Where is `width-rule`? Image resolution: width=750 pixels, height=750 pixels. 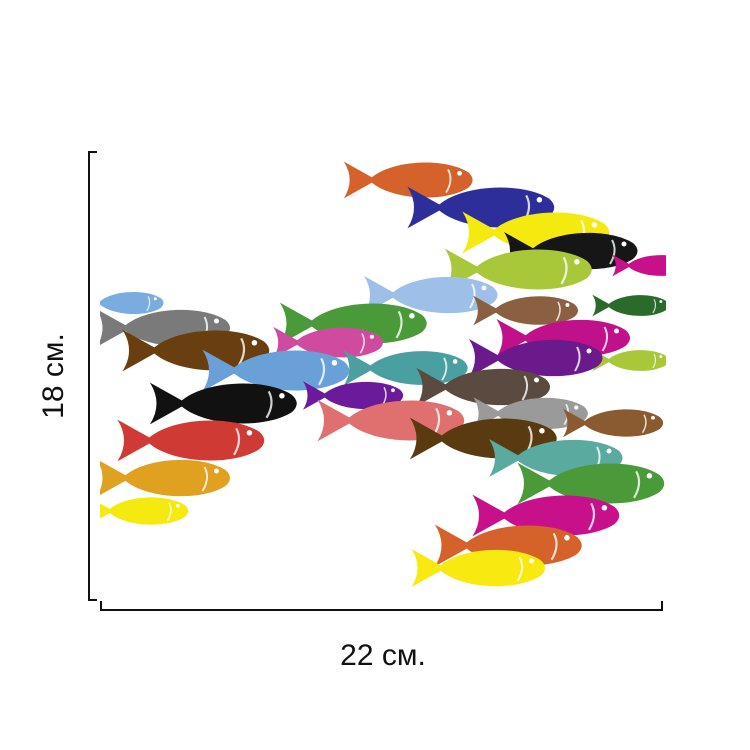 width-rule is located at coordinates (381, 606).